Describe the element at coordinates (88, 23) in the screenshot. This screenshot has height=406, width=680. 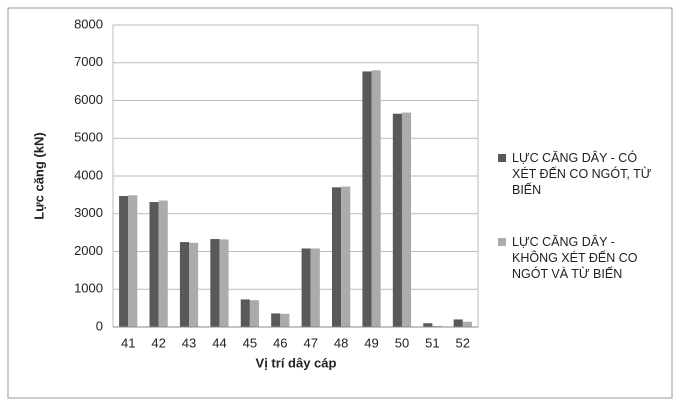
I see `y-tick-label: 8000` at that location.